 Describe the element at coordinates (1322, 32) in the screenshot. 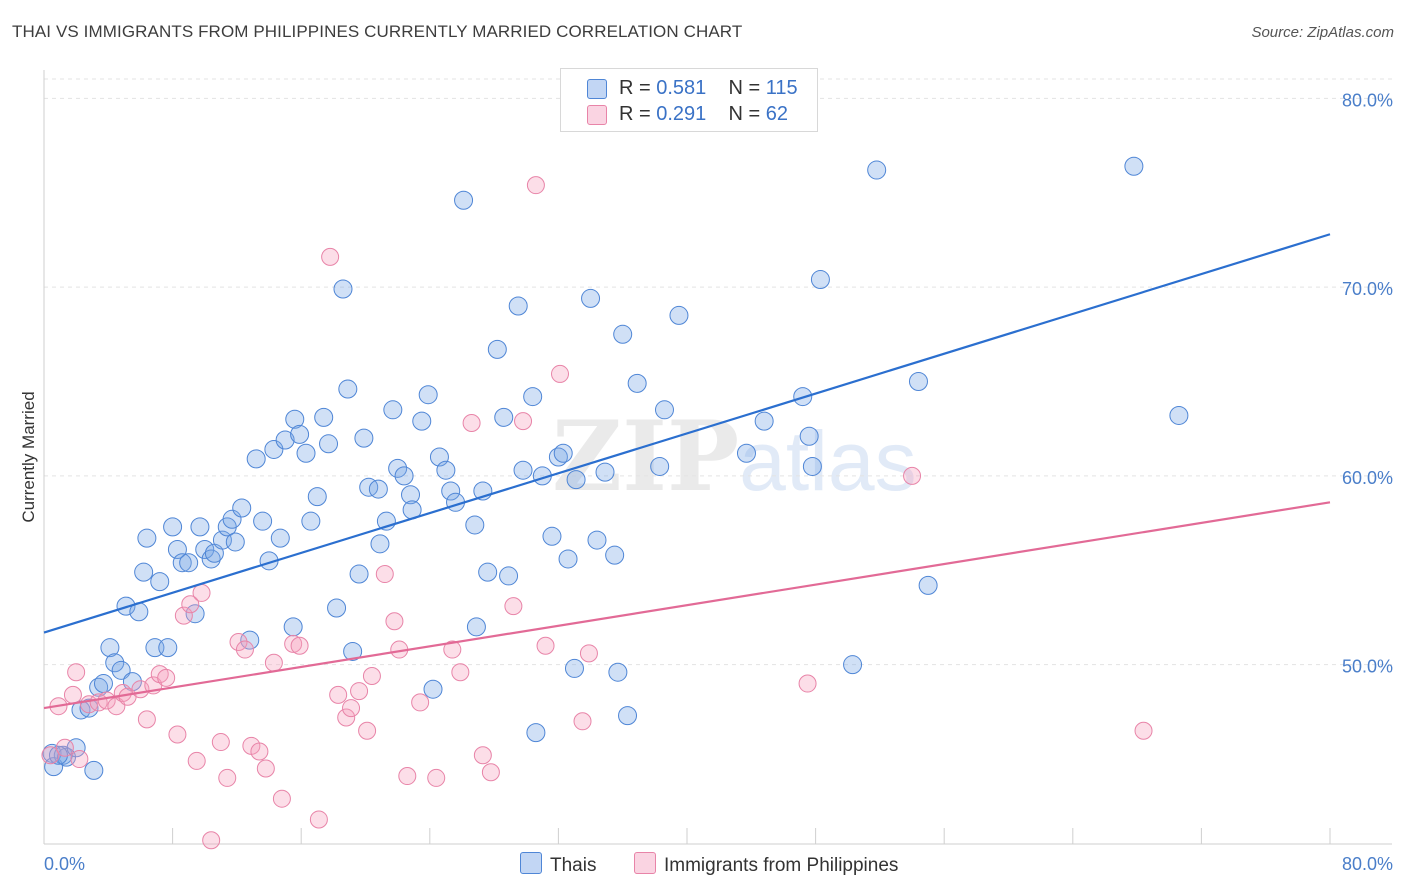

I see `chart-source: Source: ZipAtlas.com` at that location.